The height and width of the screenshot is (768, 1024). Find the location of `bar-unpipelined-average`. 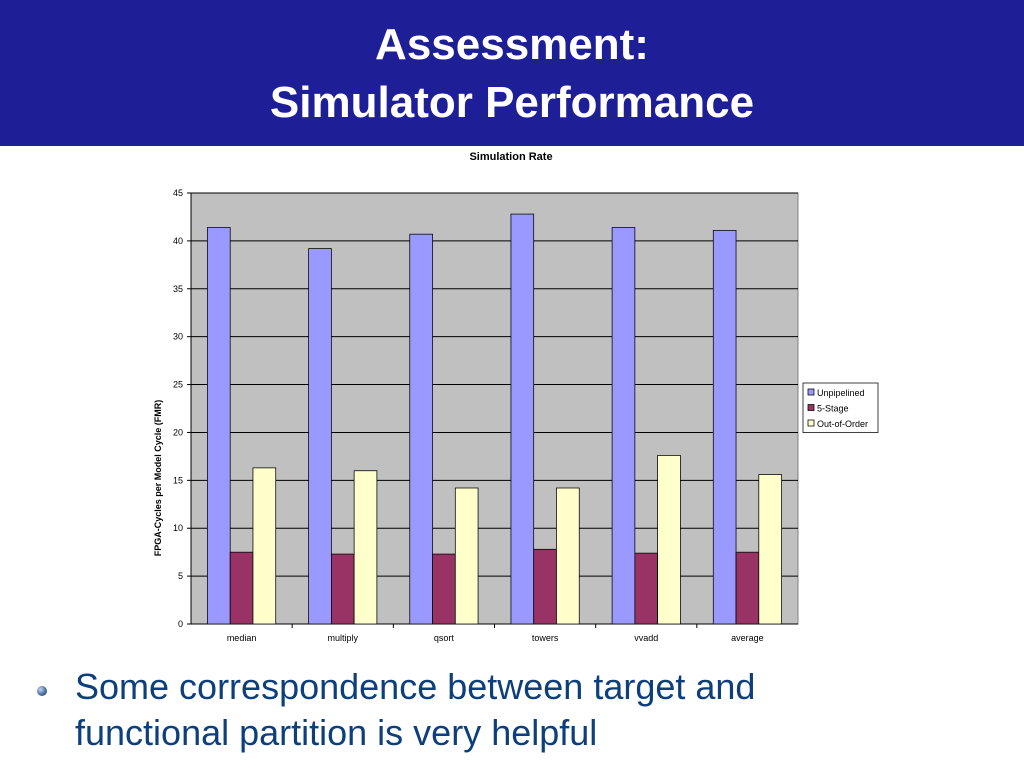

bar-unpipelined-average is located at coordinates (724, 427).